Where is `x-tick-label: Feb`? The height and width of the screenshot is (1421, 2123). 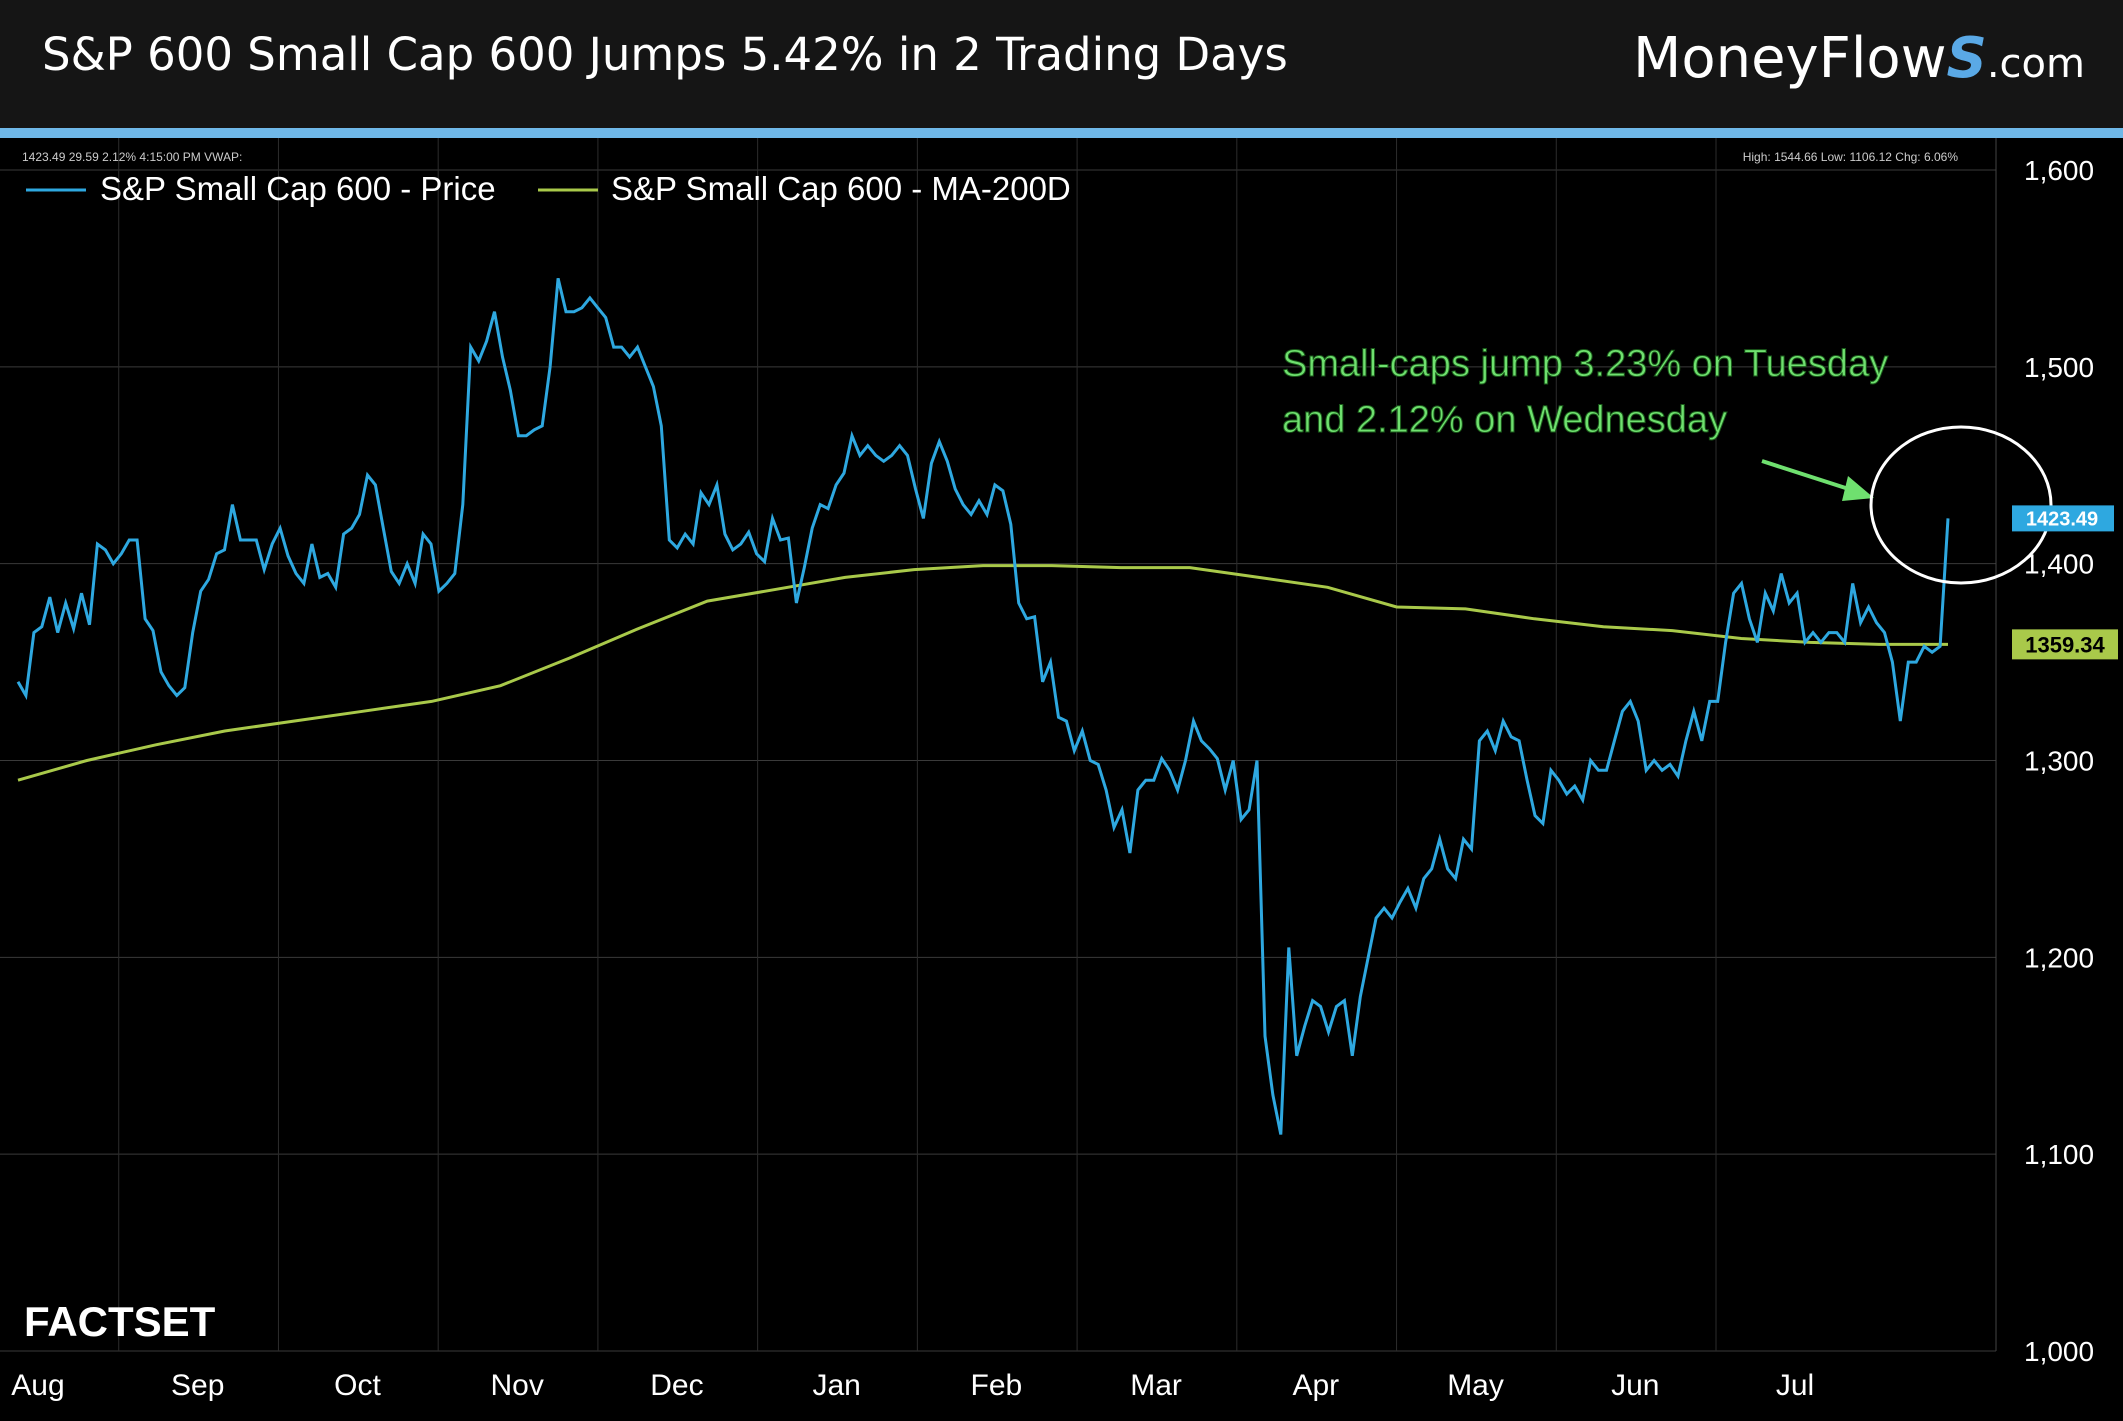 x-tick-label: Feb is located at coordinates (997, 1385).